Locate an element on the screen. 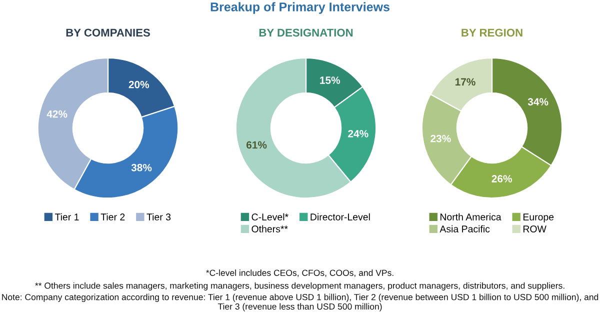 The image size is (600, 320). data-label: 42% is located at coordinates (57, 114).